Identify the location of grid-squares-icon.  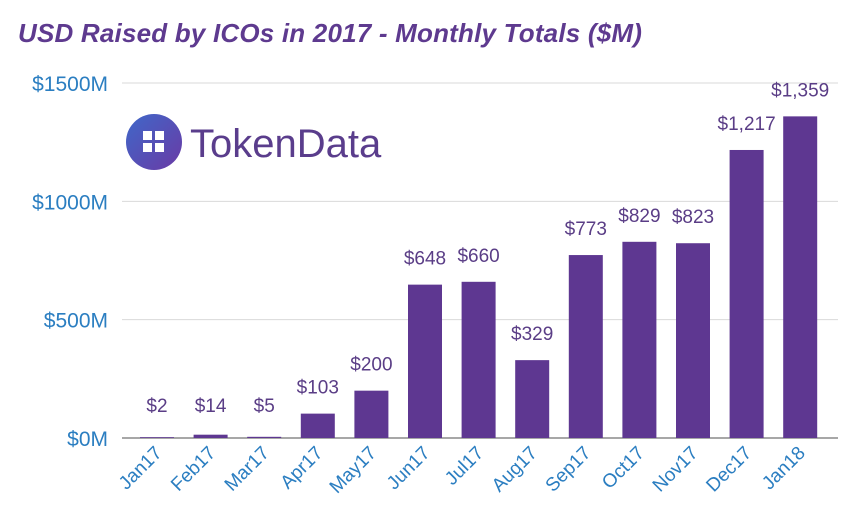
(154, 142).